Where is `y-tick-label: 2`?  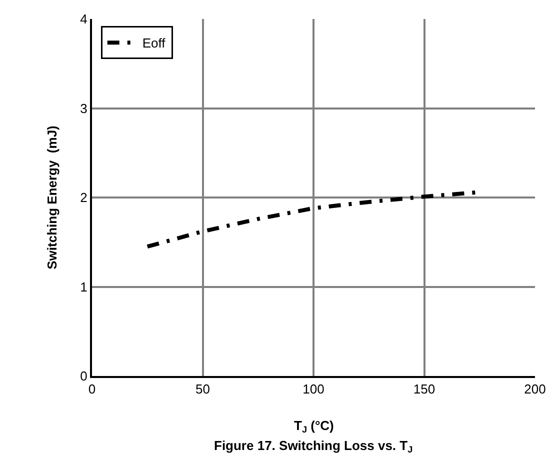
y-tick-label: 2 is located at coordinates (84, 198).